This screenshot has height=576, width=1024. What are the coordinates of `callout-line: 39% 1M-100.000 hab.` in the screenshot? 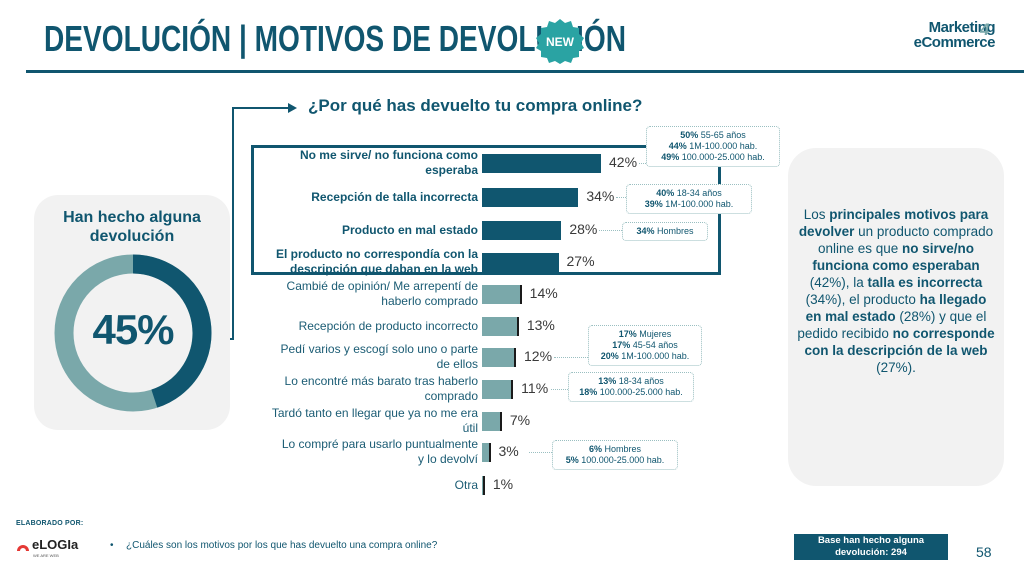 It's located at (689, 204).